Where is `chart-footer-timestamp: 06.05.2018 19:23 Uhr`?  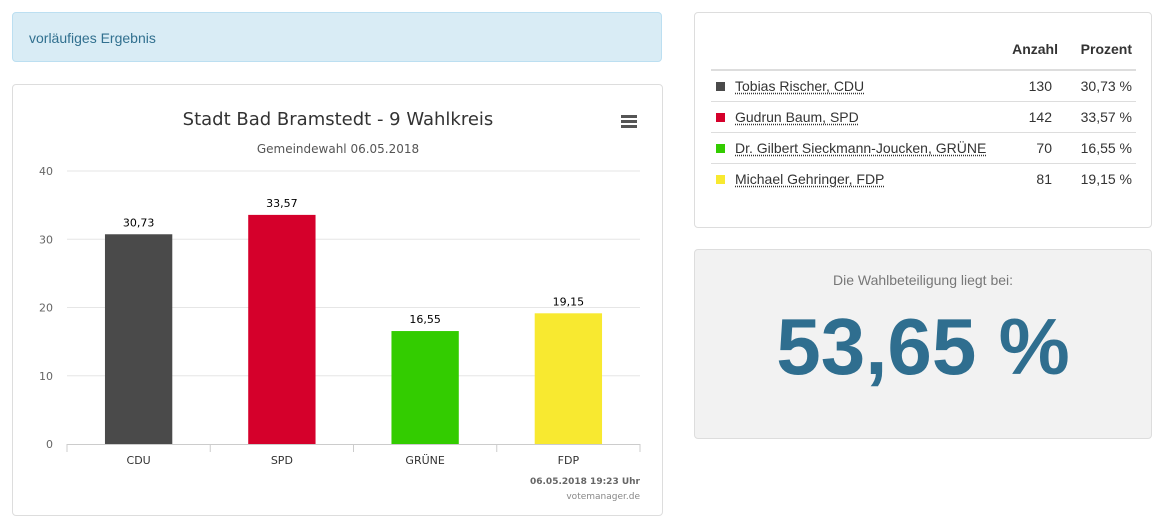 chart-footer-timestamp: 06.05.2018 19:23 Uhr is located at coordinates (585, 482).